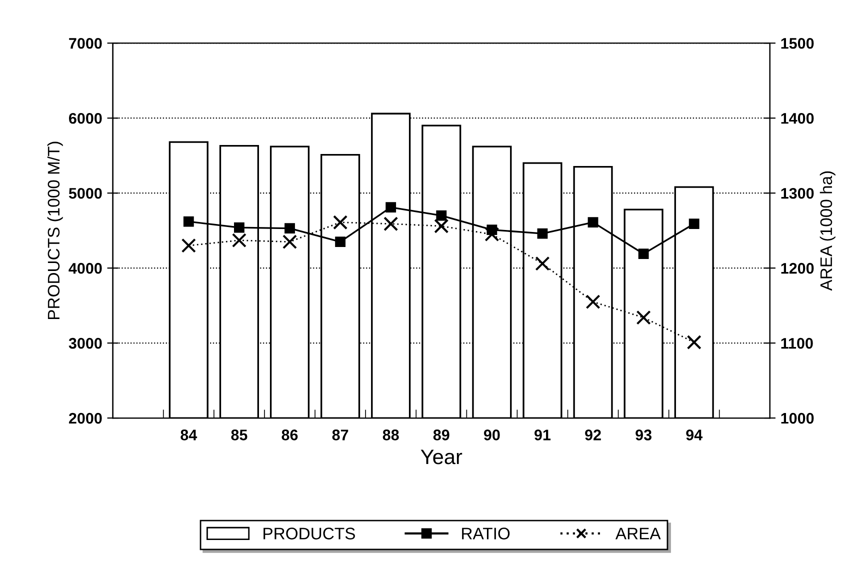  Describe the element at coordinates (85, 418) in the screenshot. I see `y-tick-label: 2000` at that location.